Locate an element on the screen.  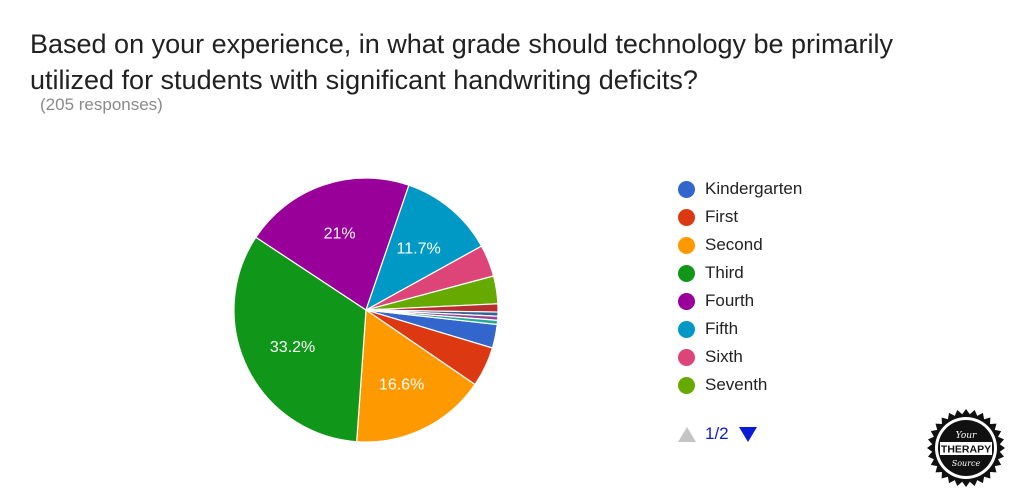
slice-label-second: 16.6% is located at coordinates (401, 385).